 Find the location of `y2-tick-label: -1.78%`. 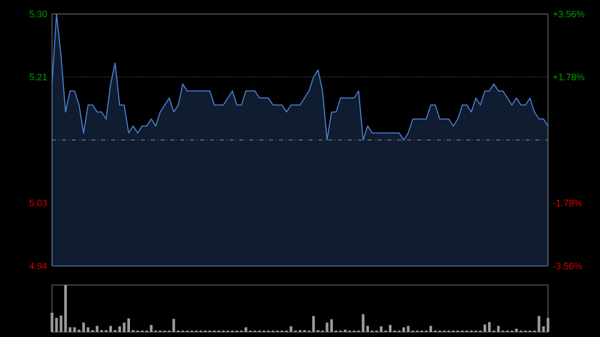

y2-tick-label: -1.78% is located at coordinates (567, 203).